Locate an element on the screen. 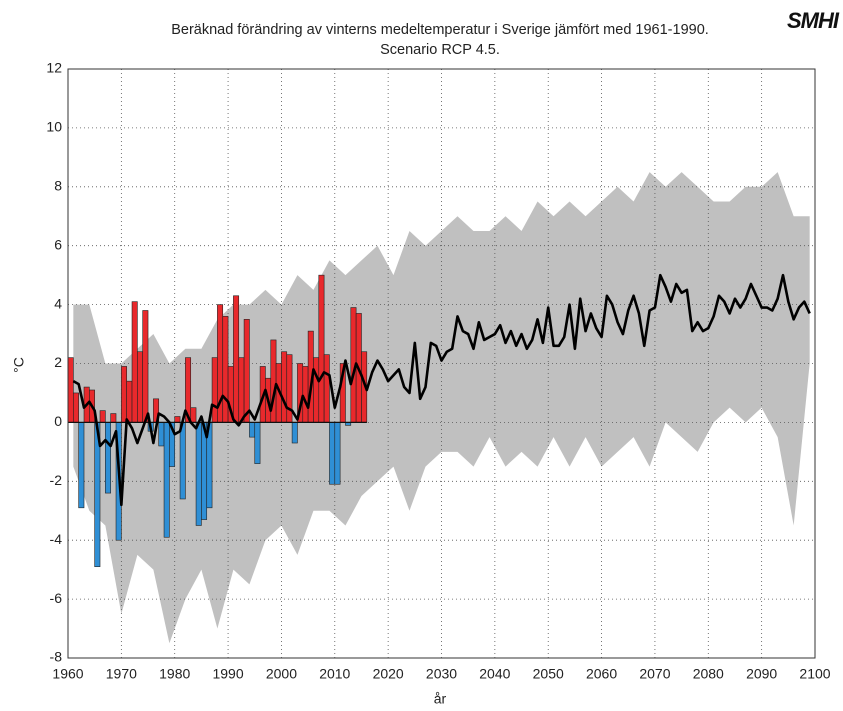 This screenshot has height=711, width=843. y-tick-label: -2 is located at coordinates (56, 480).